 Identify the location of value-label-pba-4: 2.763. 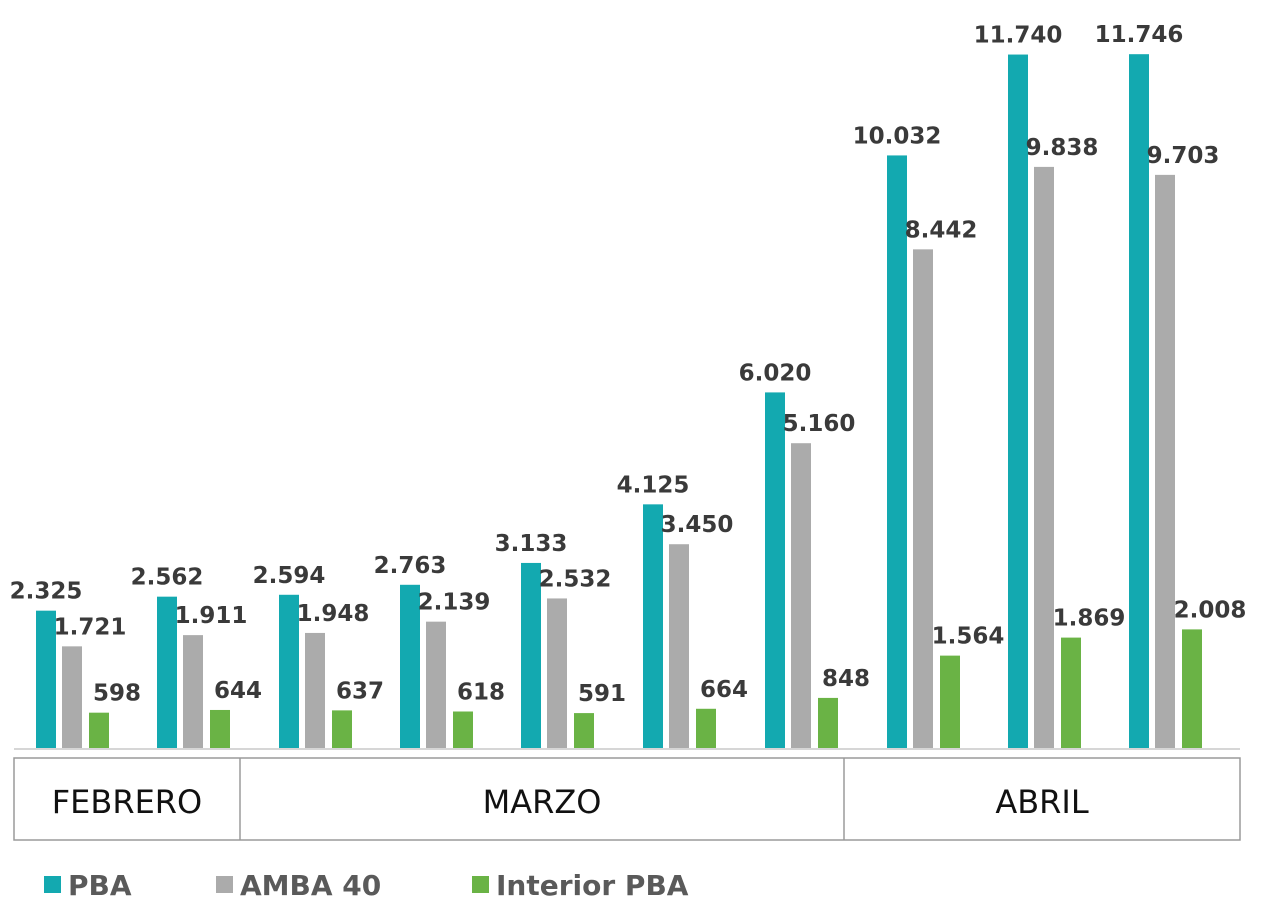
(410, 566).